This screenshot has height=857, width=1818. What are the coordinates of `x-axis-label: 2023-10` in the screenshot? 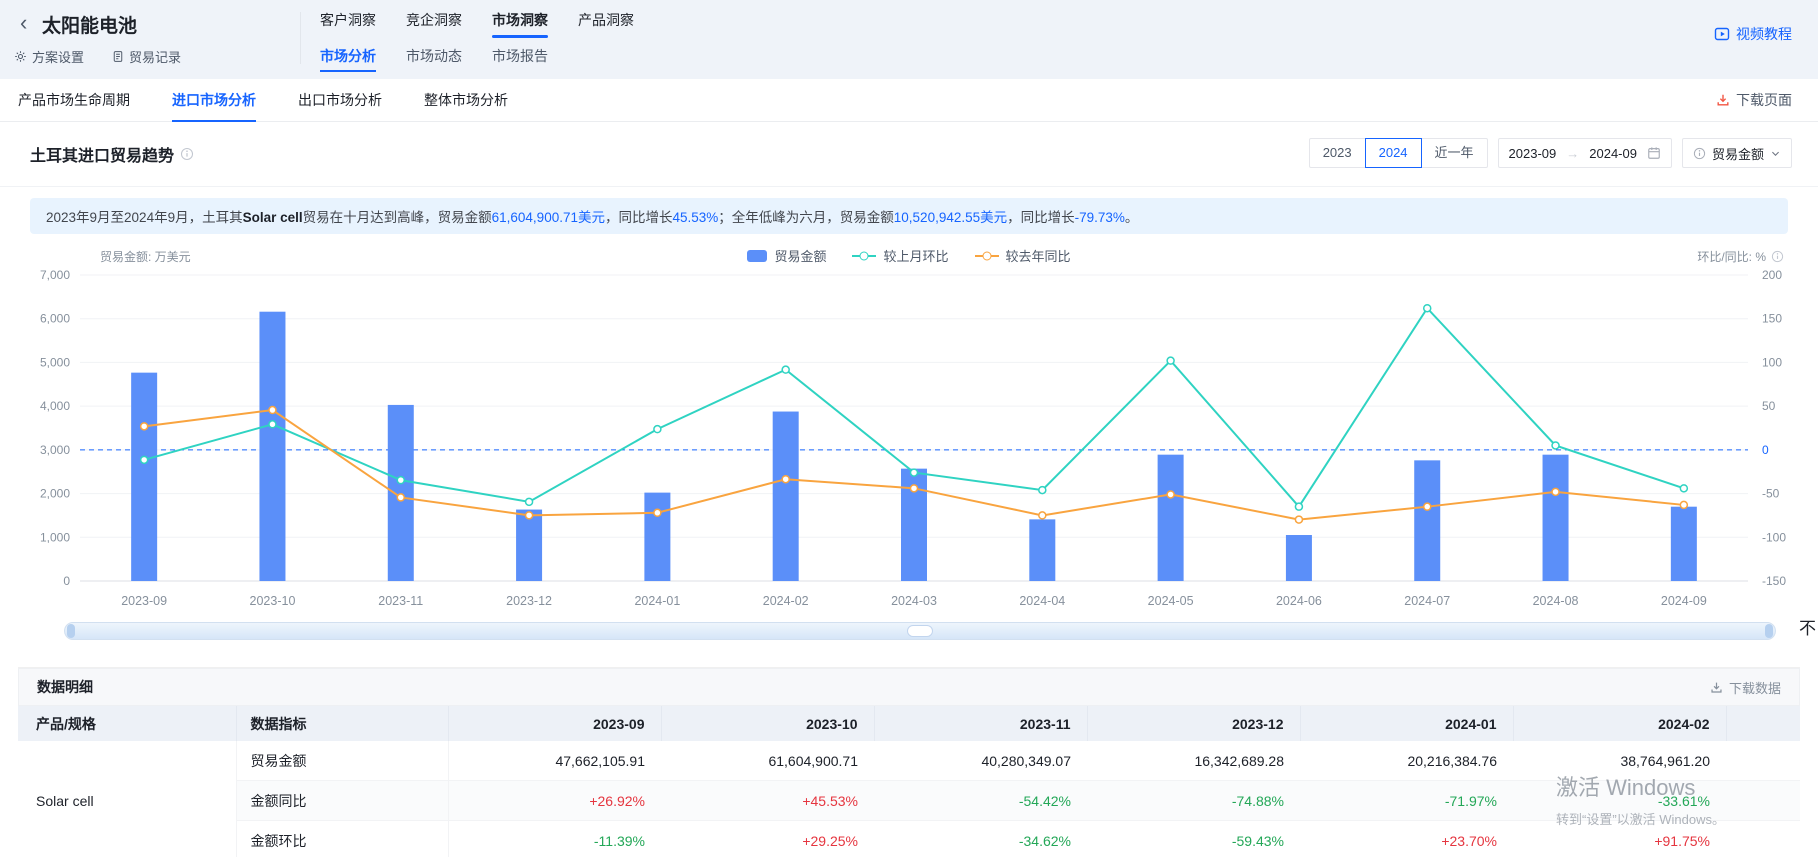 It's located at (273, 601).